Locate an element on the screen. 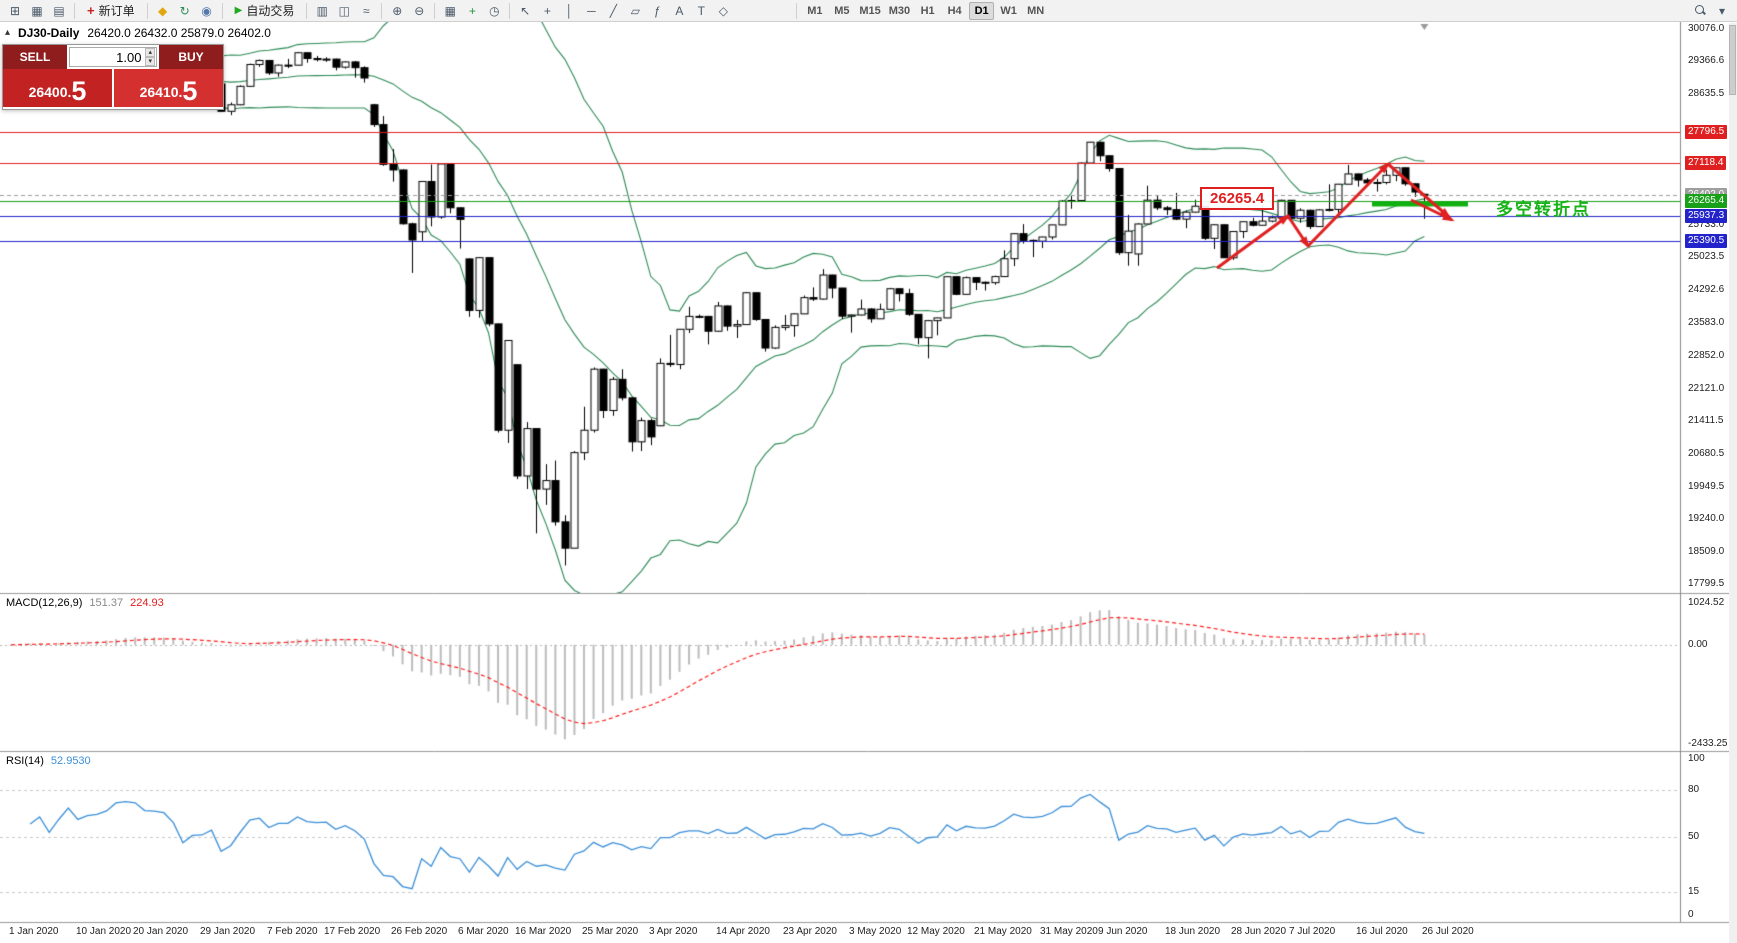  scrollbar is located at coordinates (1733, 483).